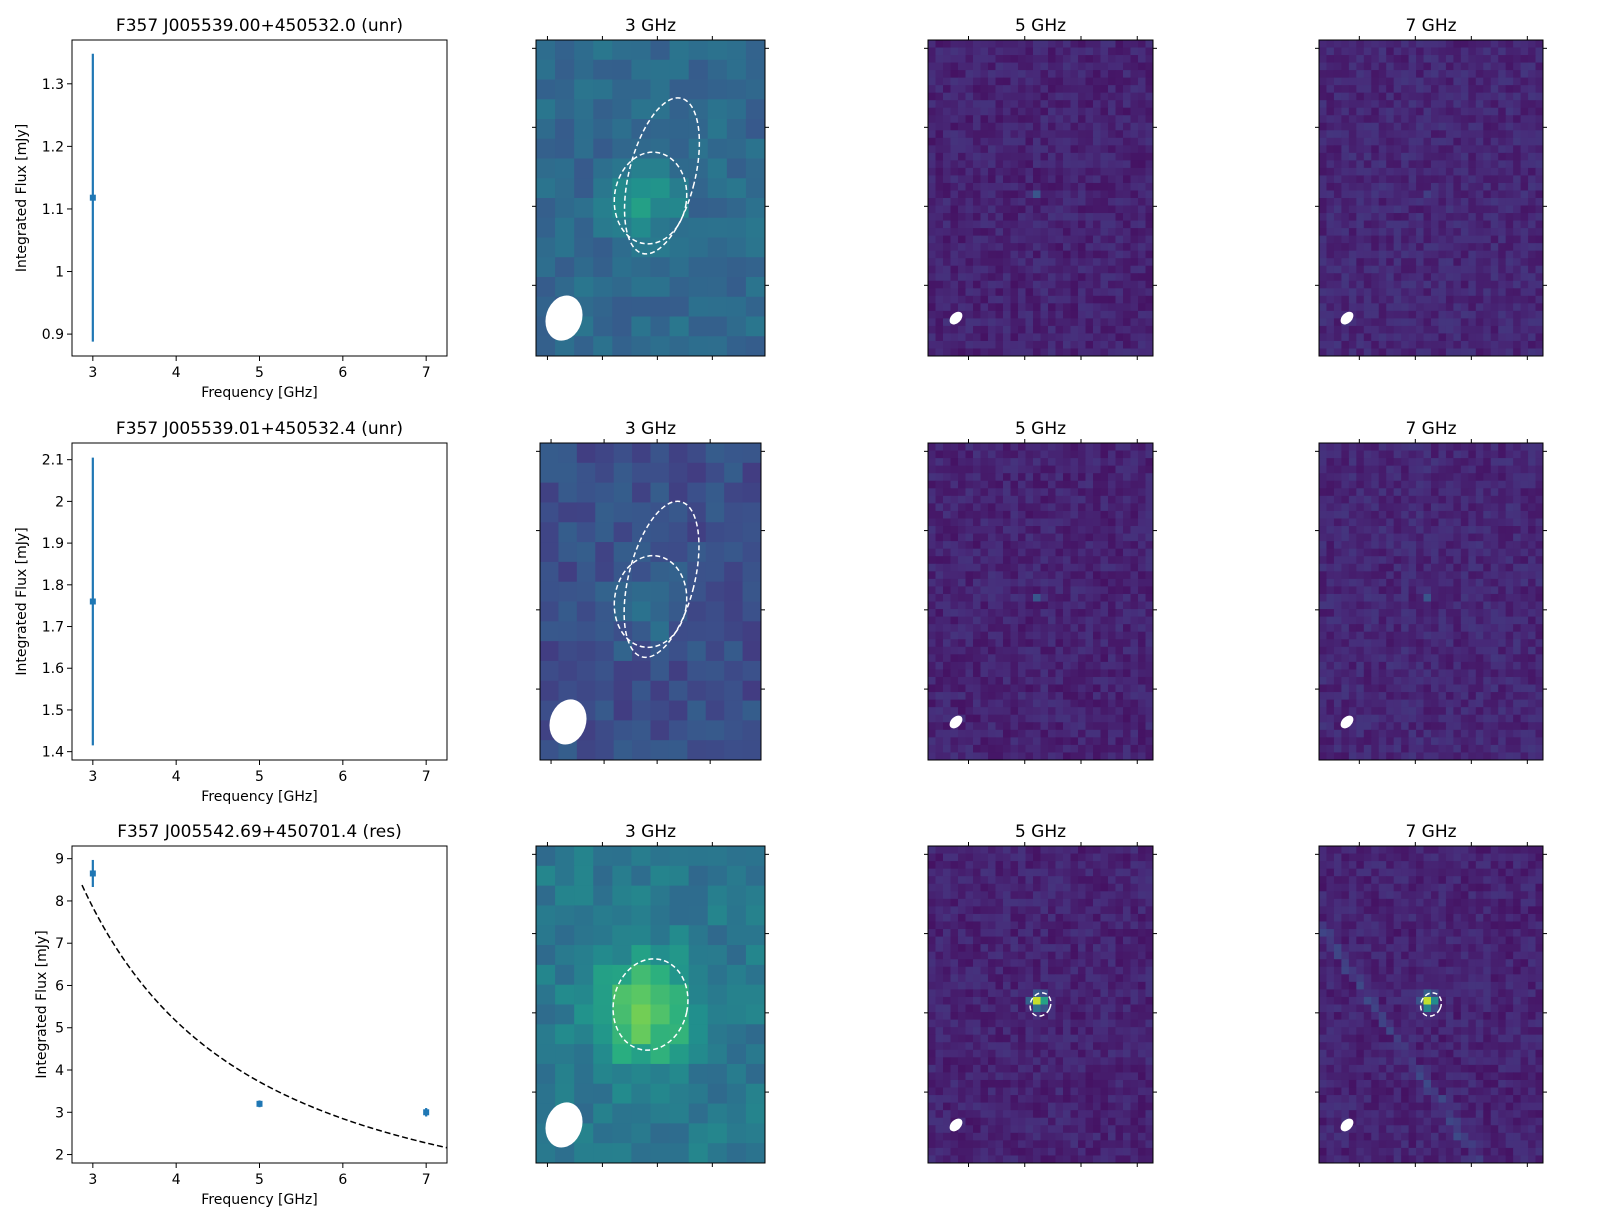  Describe the element at coordinates (53, 335) in the screenshot. I see `y-tick-label: 0.9` at that location.